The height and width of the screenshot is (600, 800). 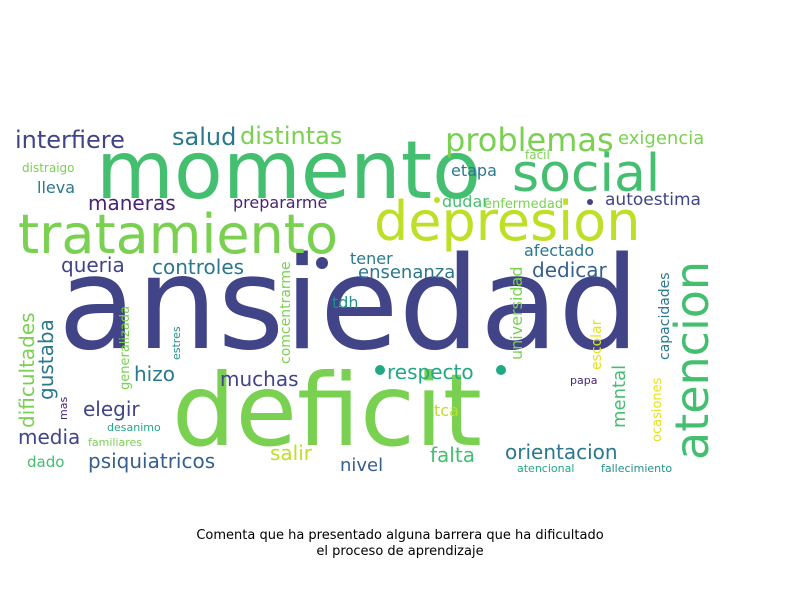 I want to click on word-momento: momento, so click(x=288, y=170).